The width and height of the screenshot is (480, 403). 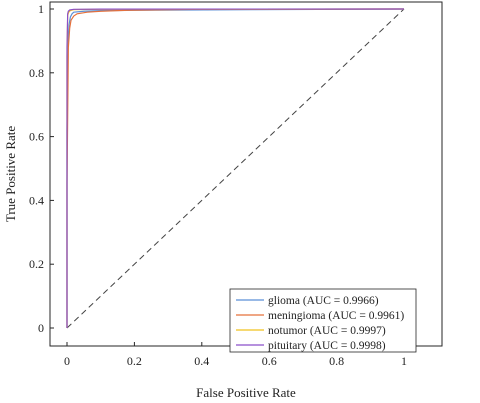 What do you see at coordinates (36, 200) in the screenshot?
I see `y-tick-label: 0.4` at bounding box center [36, 200].